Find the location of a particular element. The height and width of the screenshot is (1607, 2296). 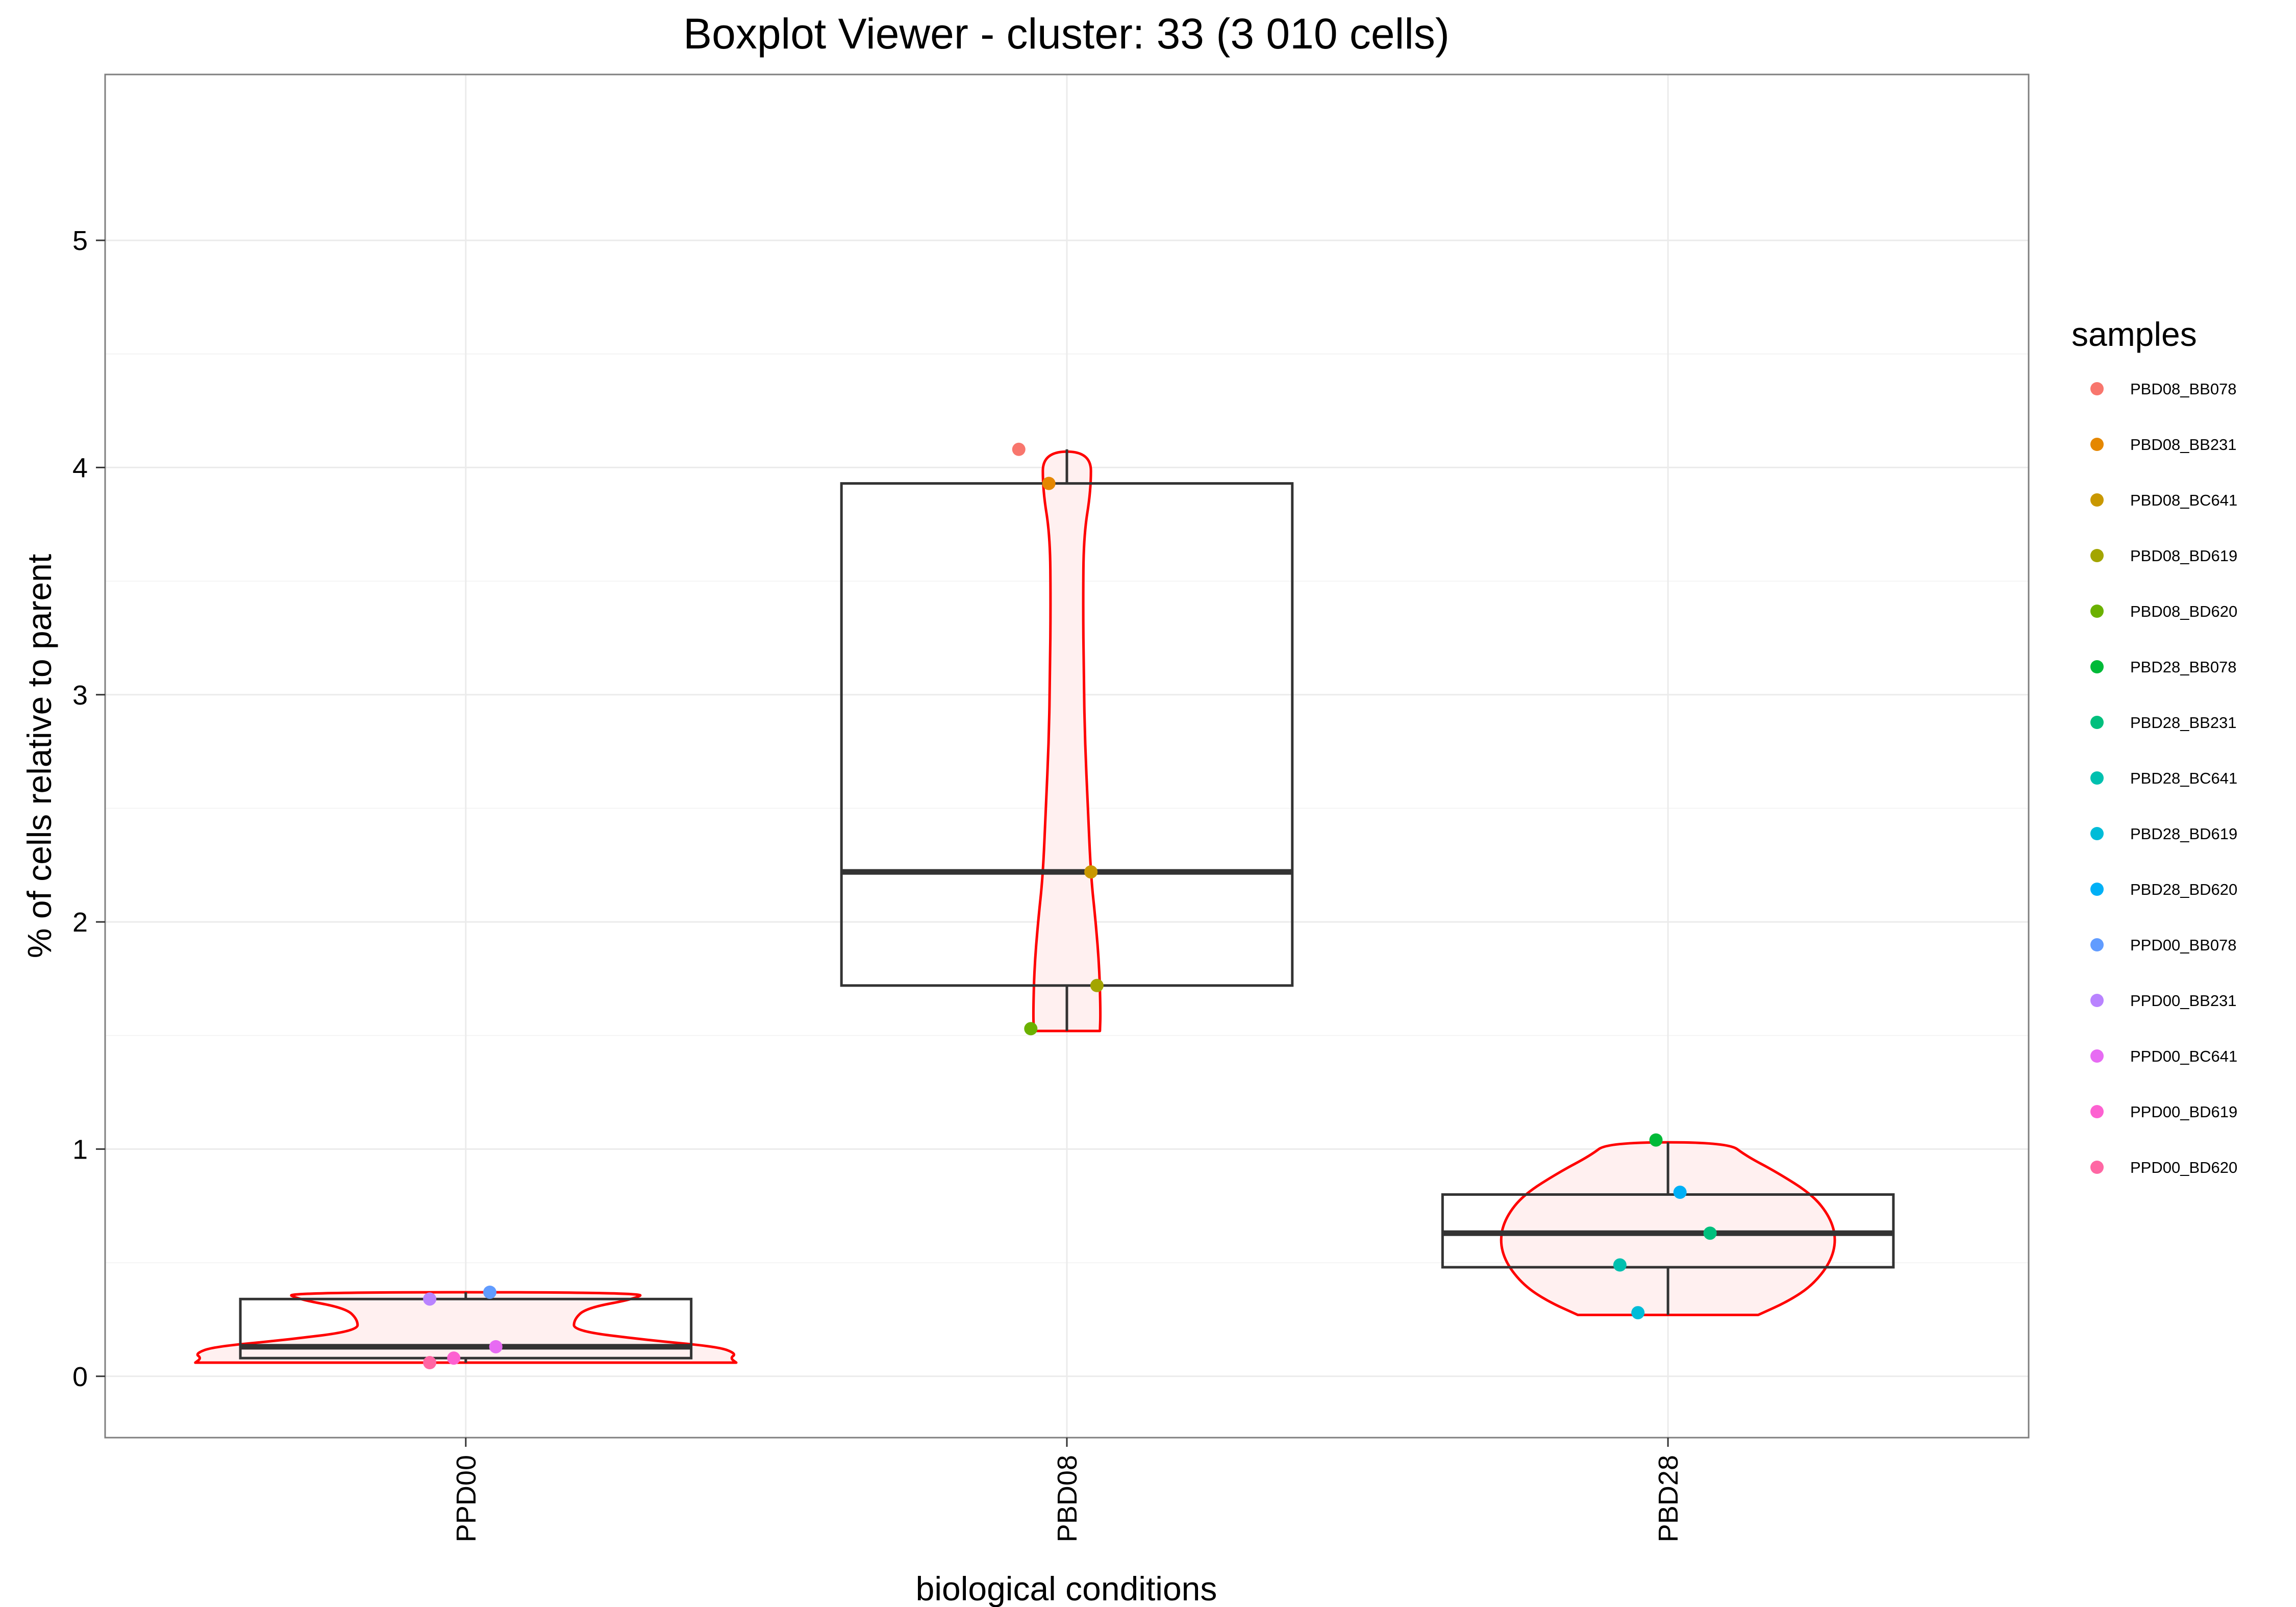

data-point-PPD00_BD620 is located at coordinates (430, 1363).